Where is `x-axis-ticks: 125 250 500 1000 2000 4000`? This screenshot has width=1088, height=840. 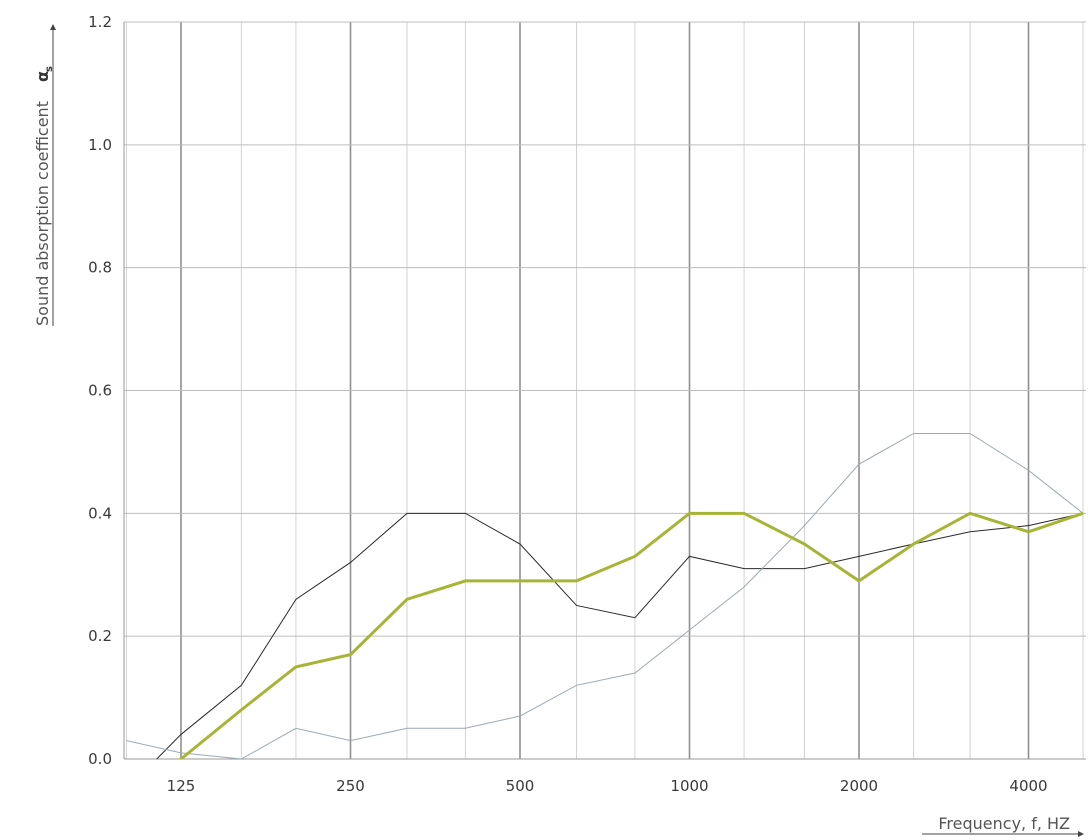 x-axis-ticks: 125 250 500 1000 2000 4000 is located at coordinates (607, 786).